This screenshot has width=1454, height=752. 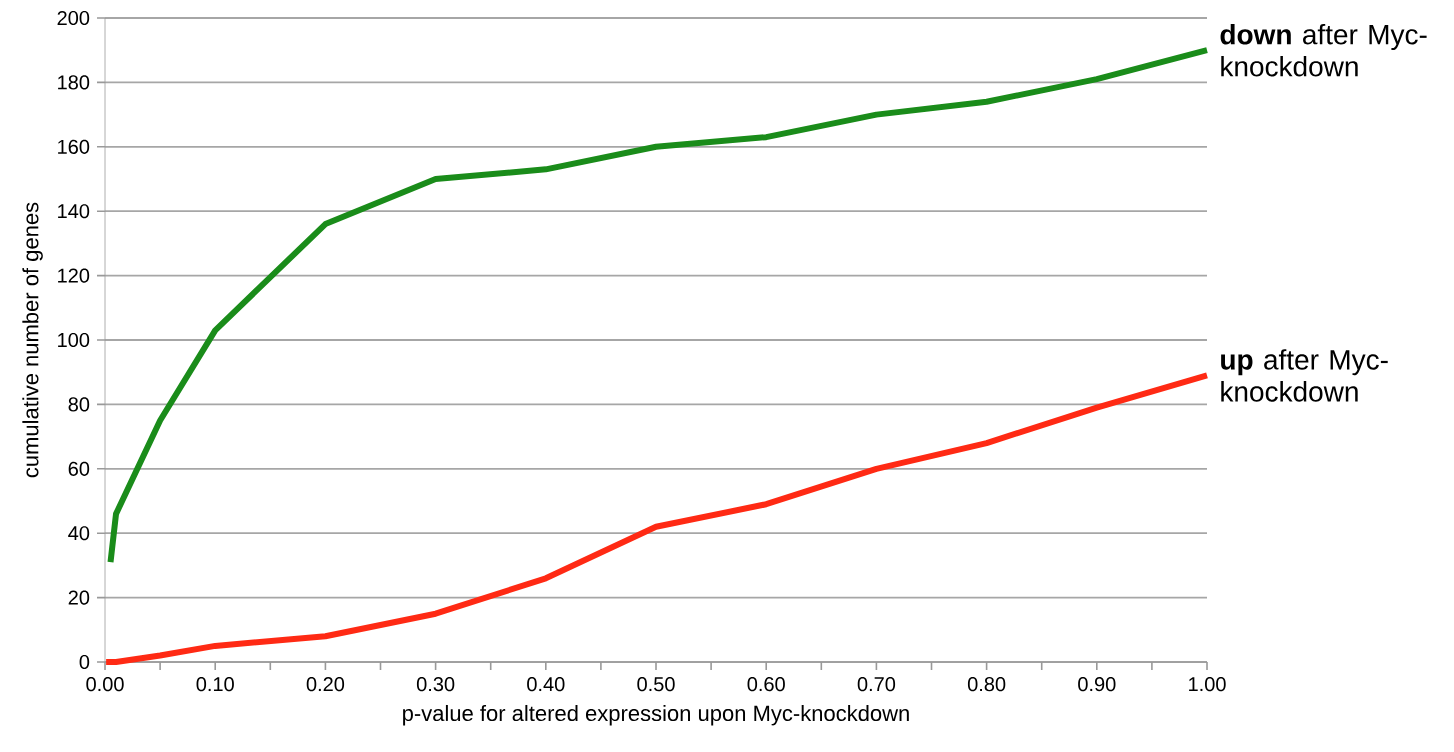 What do you see at coordinates (656, 684) in the screenshot?
I see `x-tick-label: 0.50` at bounding box center [656, 684].